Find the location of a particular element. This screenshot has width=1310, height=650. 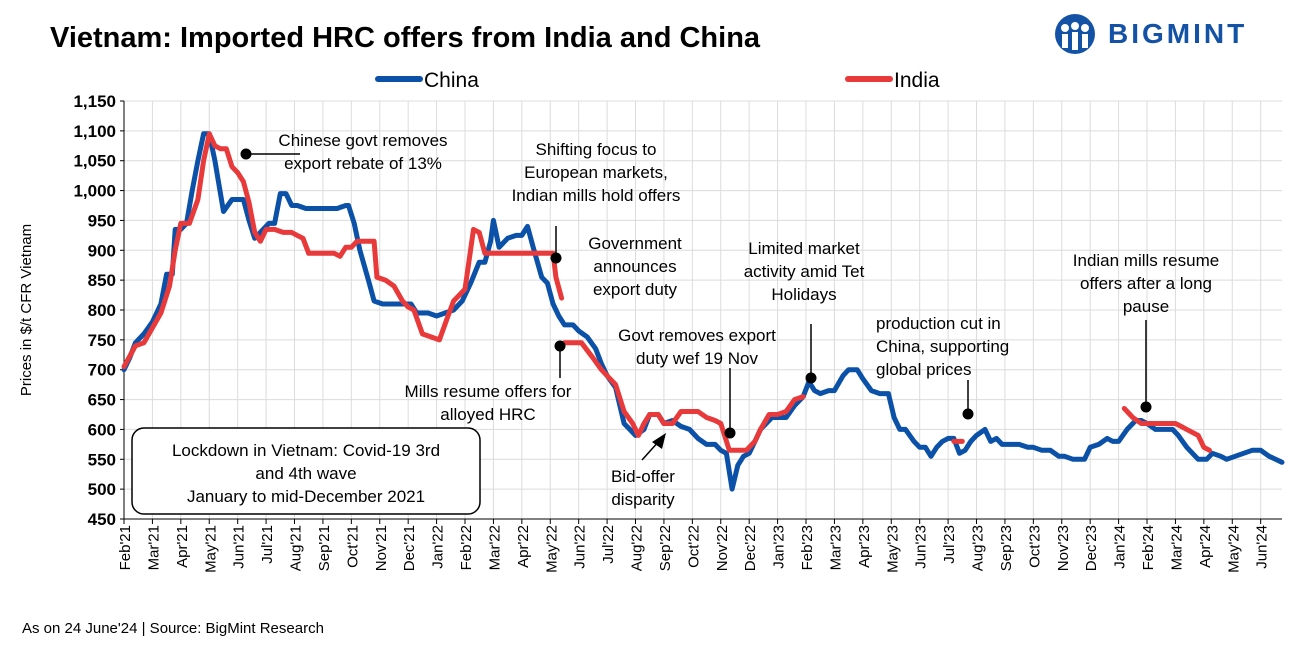

x-tick-label: Sep'23 is located at coordinates (1006, 548).